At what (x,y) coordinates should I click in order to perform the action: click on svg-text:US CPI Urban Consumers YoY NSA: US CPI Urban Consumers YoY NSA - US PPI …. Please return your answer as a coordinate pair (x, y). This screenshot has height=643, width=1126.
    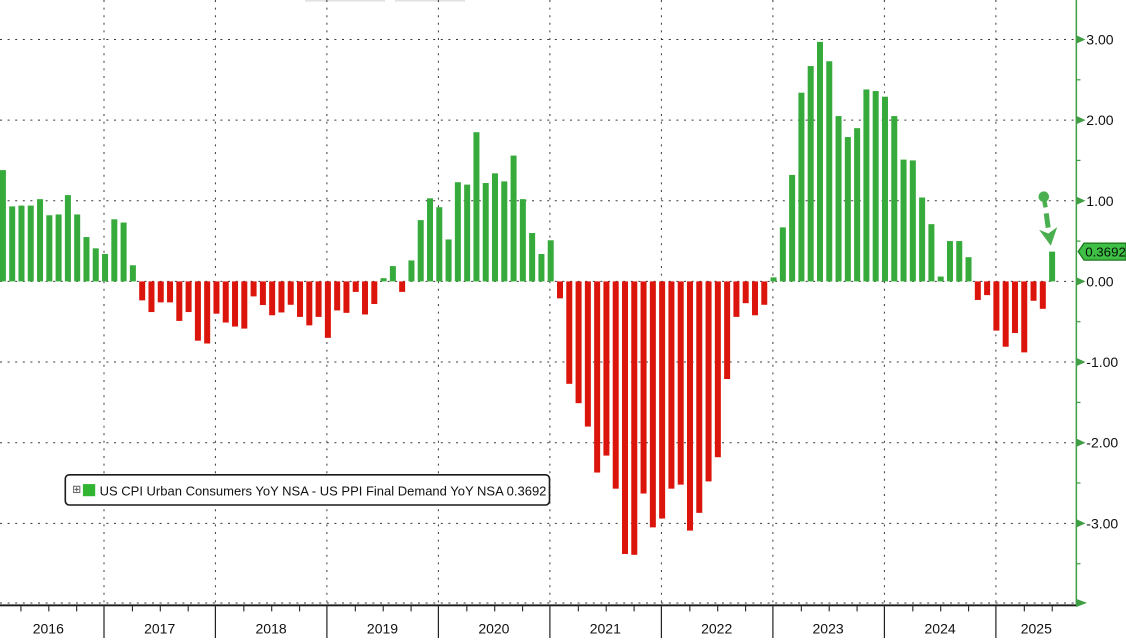
    Looking at the image, I should click on (323, 491).